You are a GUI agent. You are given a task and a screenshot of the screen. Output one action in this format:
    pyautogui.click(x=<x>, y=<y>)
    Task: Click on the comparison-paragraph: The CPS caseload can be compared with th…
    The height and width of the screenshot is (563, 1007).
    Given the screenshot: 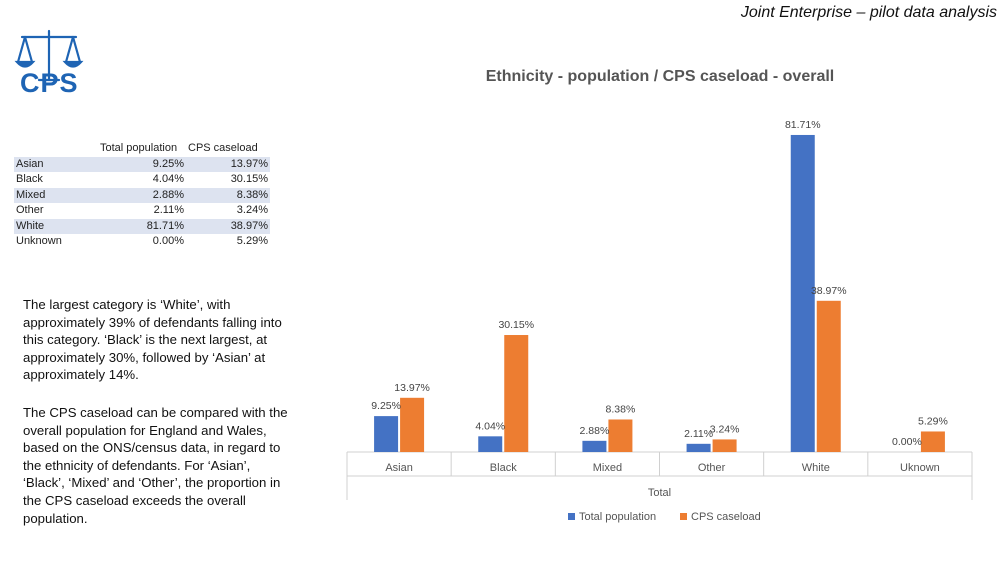 What is the action you would take?
    pyautogui.click(x=155, y=465)
    